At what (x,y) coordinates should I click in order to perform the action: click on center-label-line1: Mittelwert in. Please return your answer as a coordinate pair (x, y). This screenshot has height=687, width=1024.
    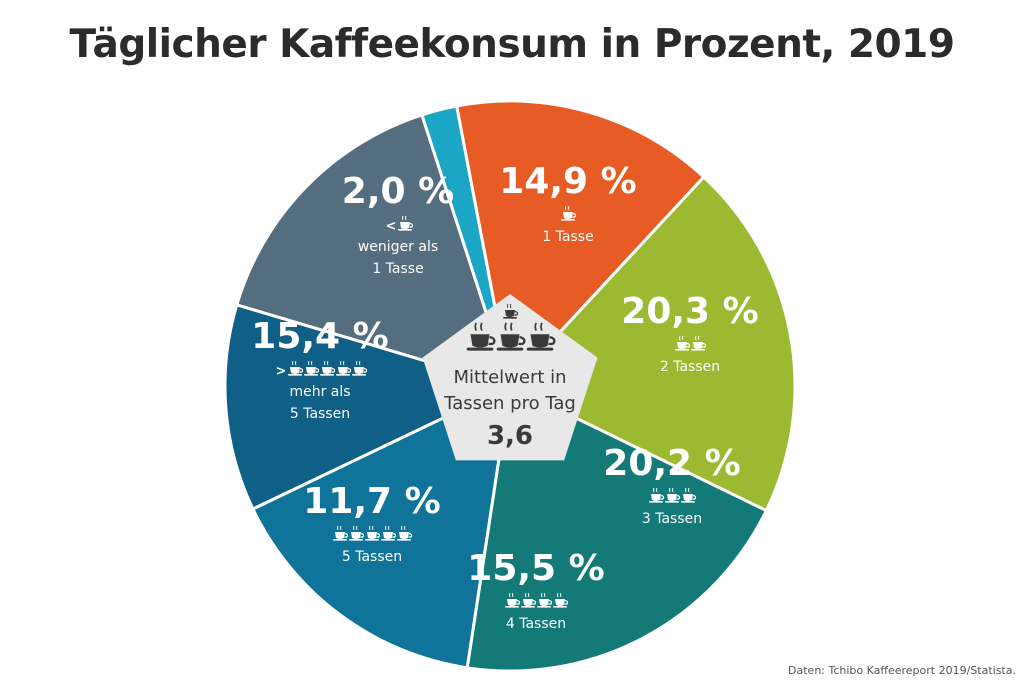
    Looking at the image, I should click on (509, 377).